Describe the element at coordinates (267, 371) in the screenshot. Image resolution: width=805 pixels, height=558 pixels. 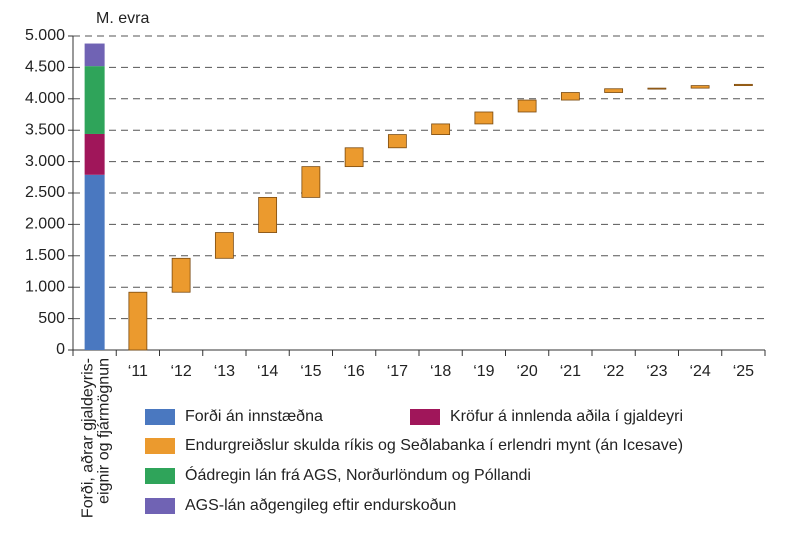
I see `x-tick-label: ‘14` at that location.